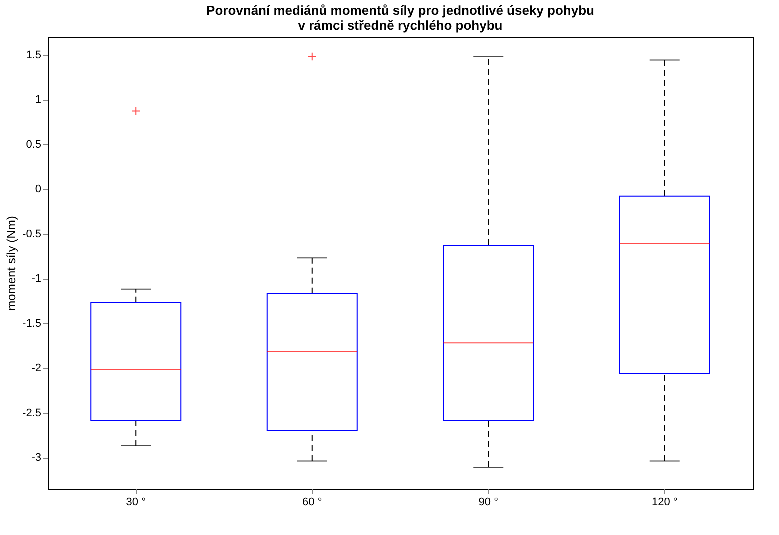 This screenshot has height=535, width=779. Describe the element at coordinates (37, 368) in the screenshot. I see `y-tick-label: -2` at that location.